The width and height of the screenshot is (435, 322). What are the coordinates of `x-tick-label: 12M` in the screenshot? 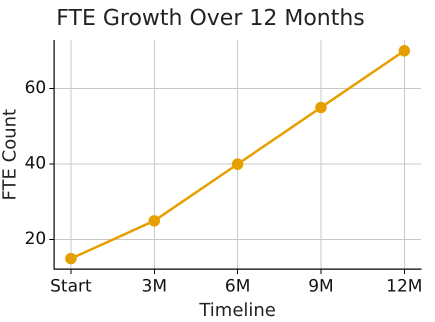 It's located at (404, 286).